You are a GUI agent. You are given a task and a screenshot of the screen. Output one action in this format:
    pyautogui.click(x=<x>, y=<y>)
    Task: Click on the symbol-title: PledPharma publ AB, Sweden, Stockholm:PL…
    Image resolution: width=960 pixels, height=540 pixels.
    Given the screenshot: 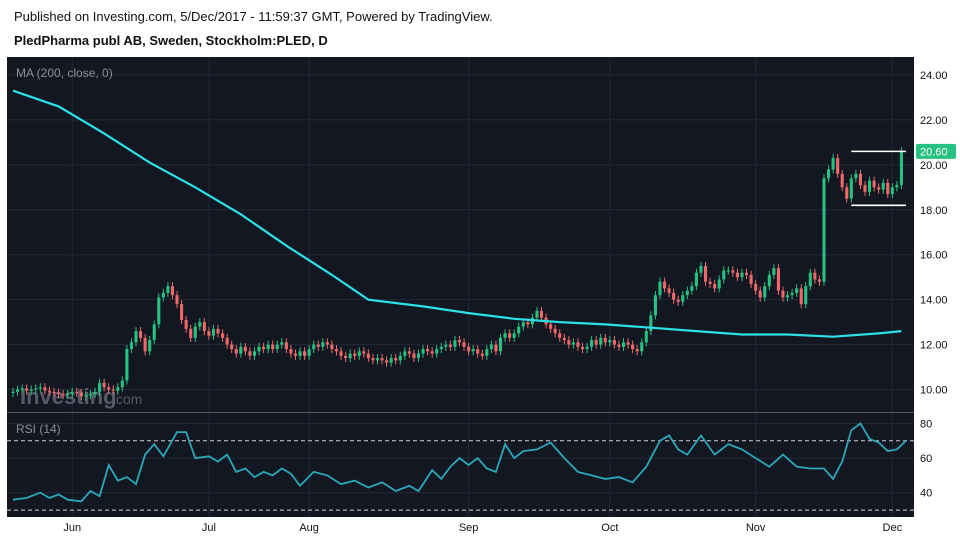 What is the action you would take?
    pyautogui.click(x=171, y=40)
    